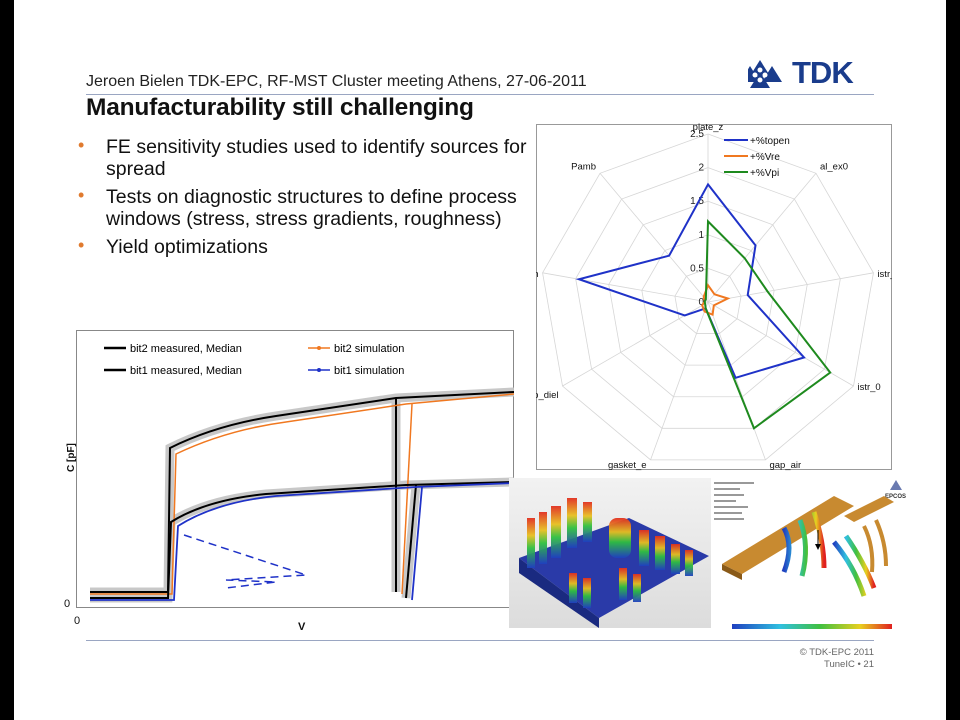  What do you see at coordinates (302, 627) in the screenshot?
I see `cv-x-axis-label: V` at bounding box center [302, 627].